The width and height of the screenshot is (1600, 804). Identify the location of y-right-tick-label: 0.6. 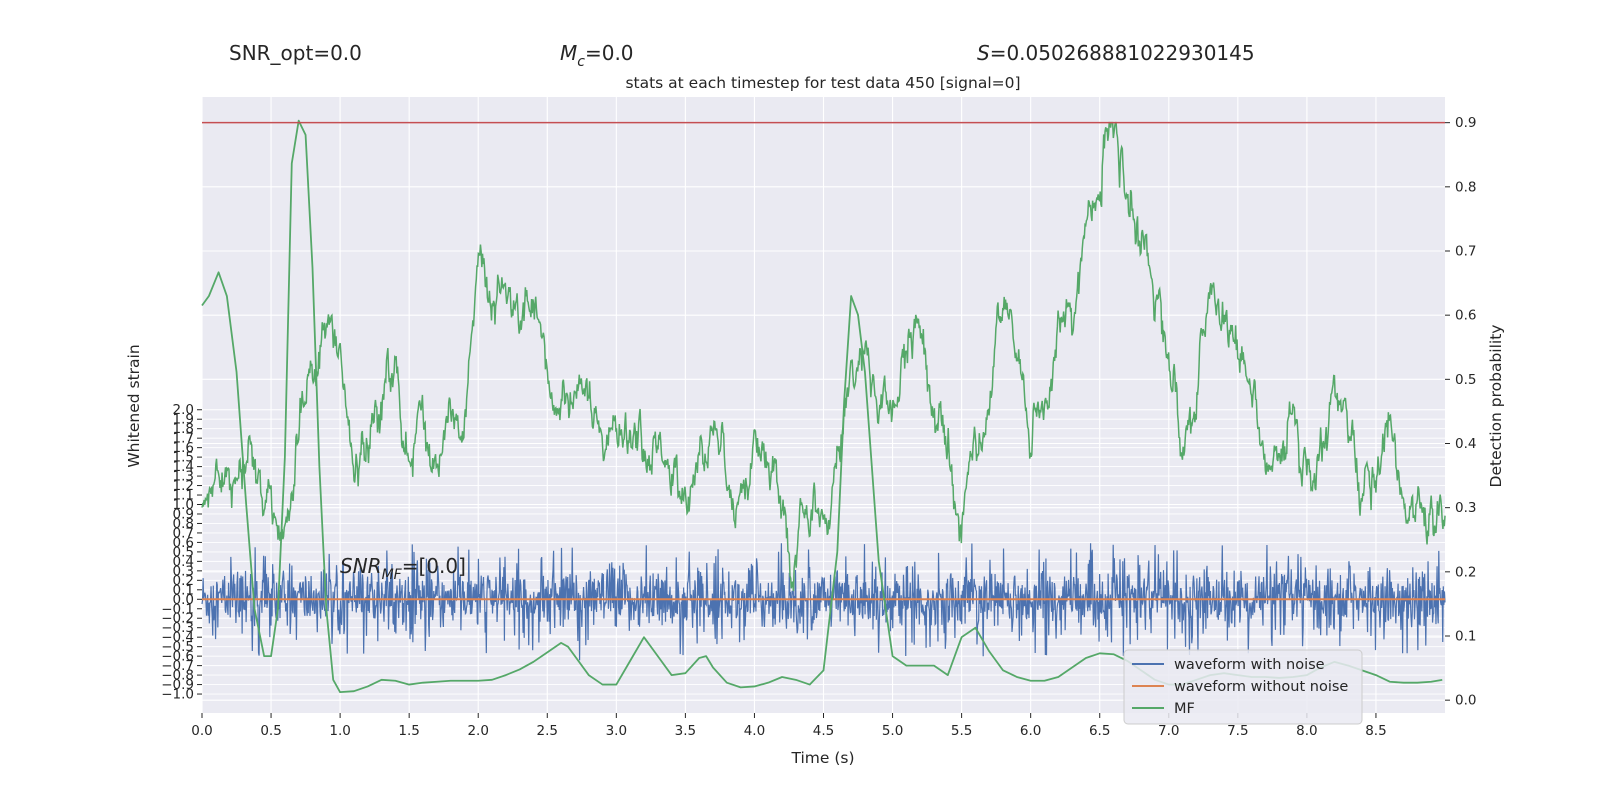
(1465, 316).